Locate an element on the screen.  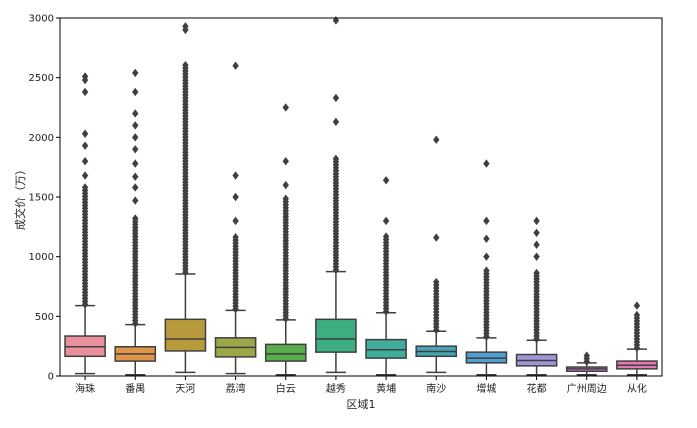
x-tick-label: 花都 is located at coordinates (537, 388).